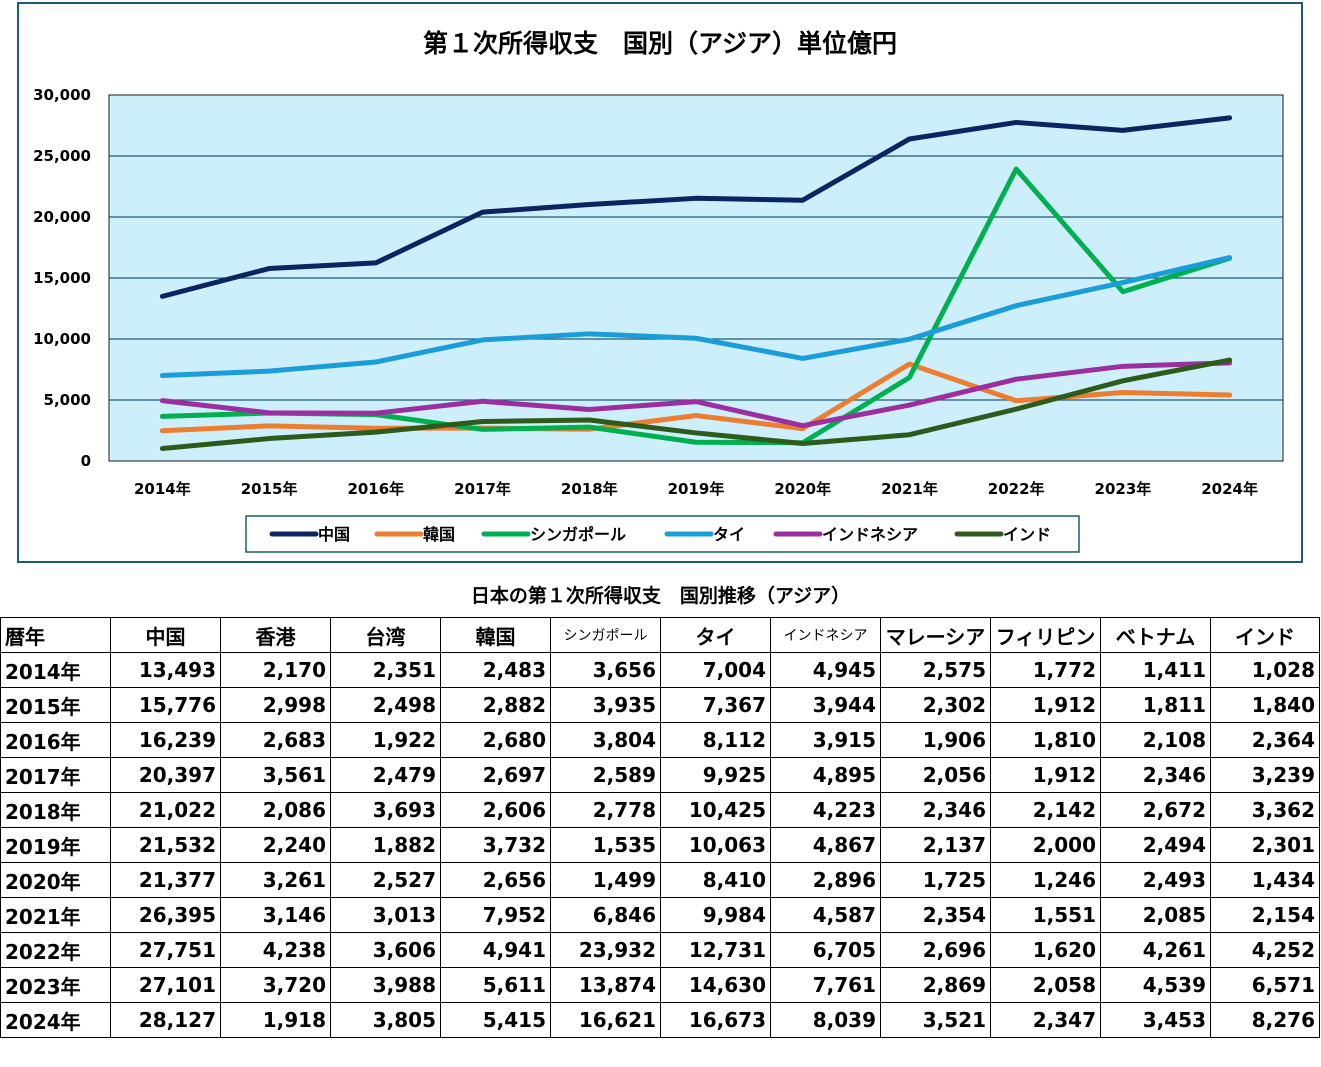 The image size is (1321, 1067). I want to click on value-cell: 27,101, so click(165, 985).